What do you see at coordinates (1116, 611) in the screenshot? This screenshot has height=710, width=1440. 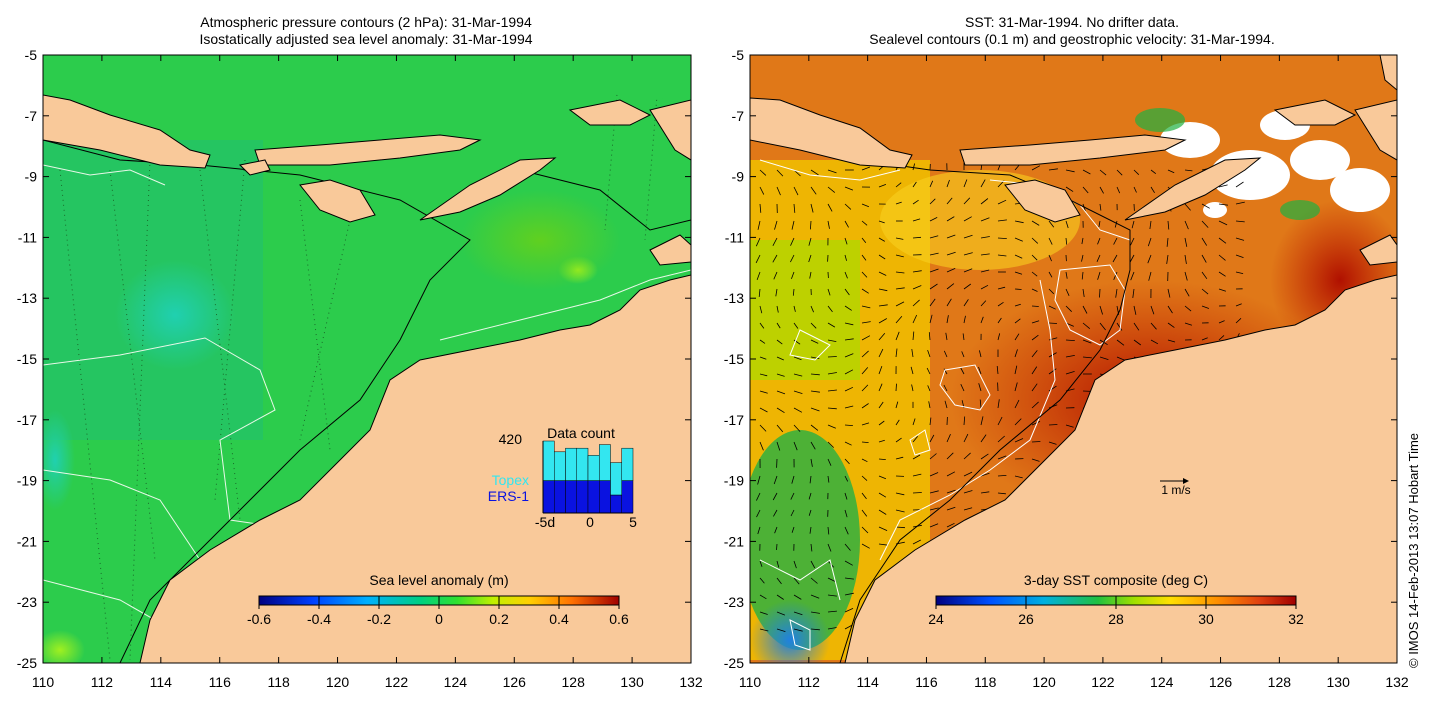 I see `right-colorbar-ticks: 24 26 28 30 32` at bounding box center [1116, 611].